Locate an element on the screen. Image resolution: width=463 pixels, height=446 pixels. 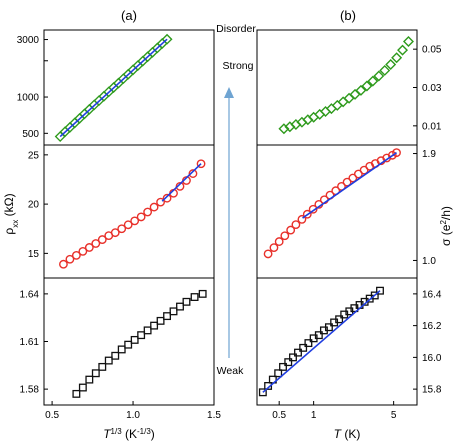
right-x-axis-label: T (K) is located at coordinates (347, 434).